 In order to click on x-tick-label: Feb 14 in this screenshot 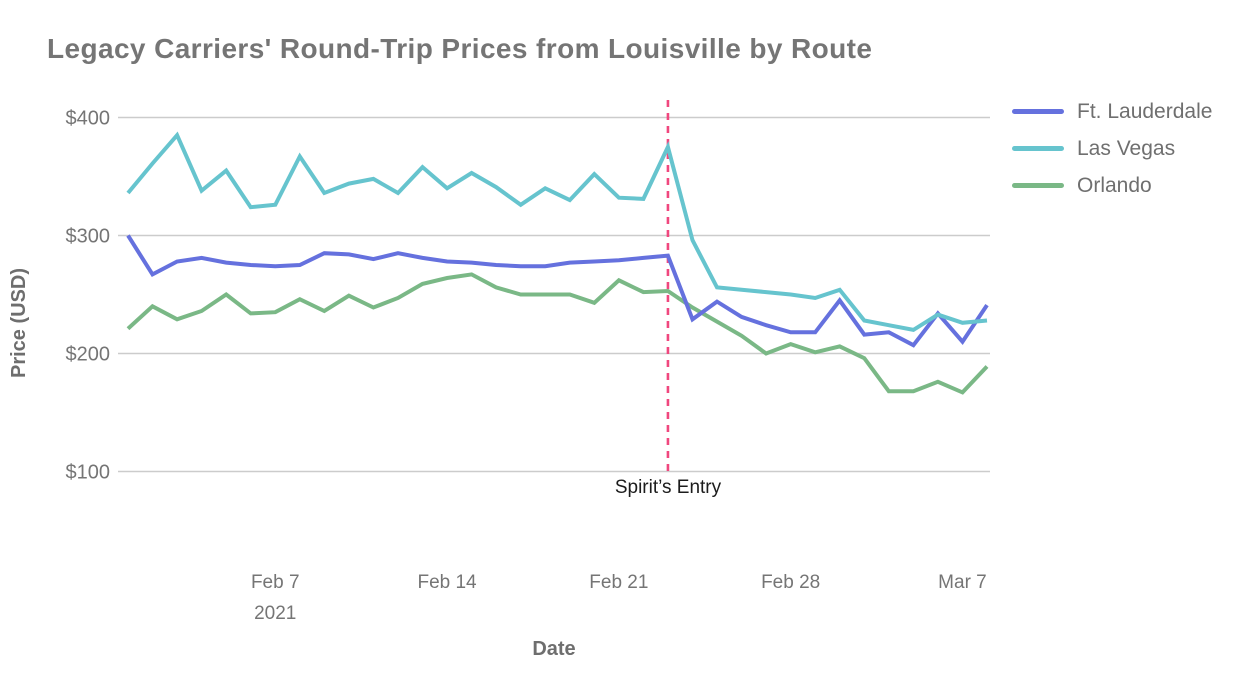, I will do `click(447, 582)`.